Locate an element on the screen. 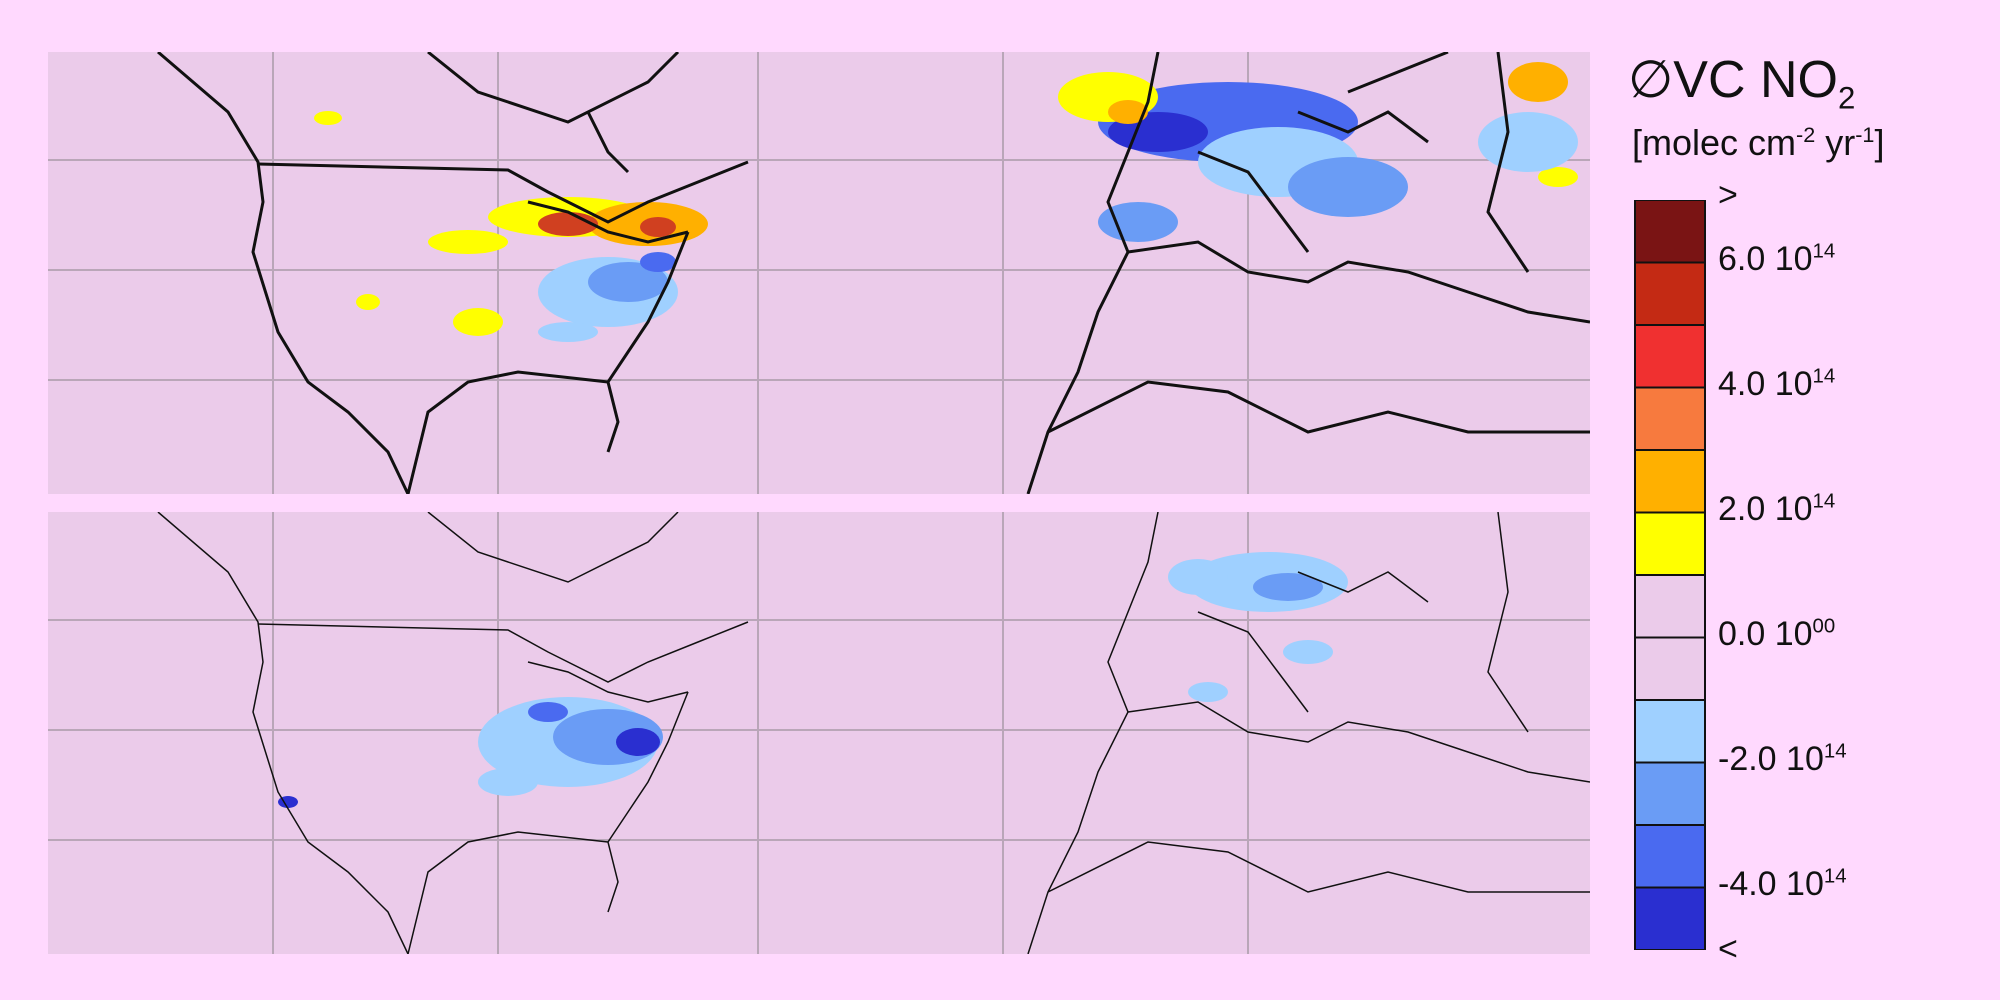 Image resolution: width=2000 pixels, height=1000 pixels. legend-units-suffix: ] is located at coordinates (1879, 142).